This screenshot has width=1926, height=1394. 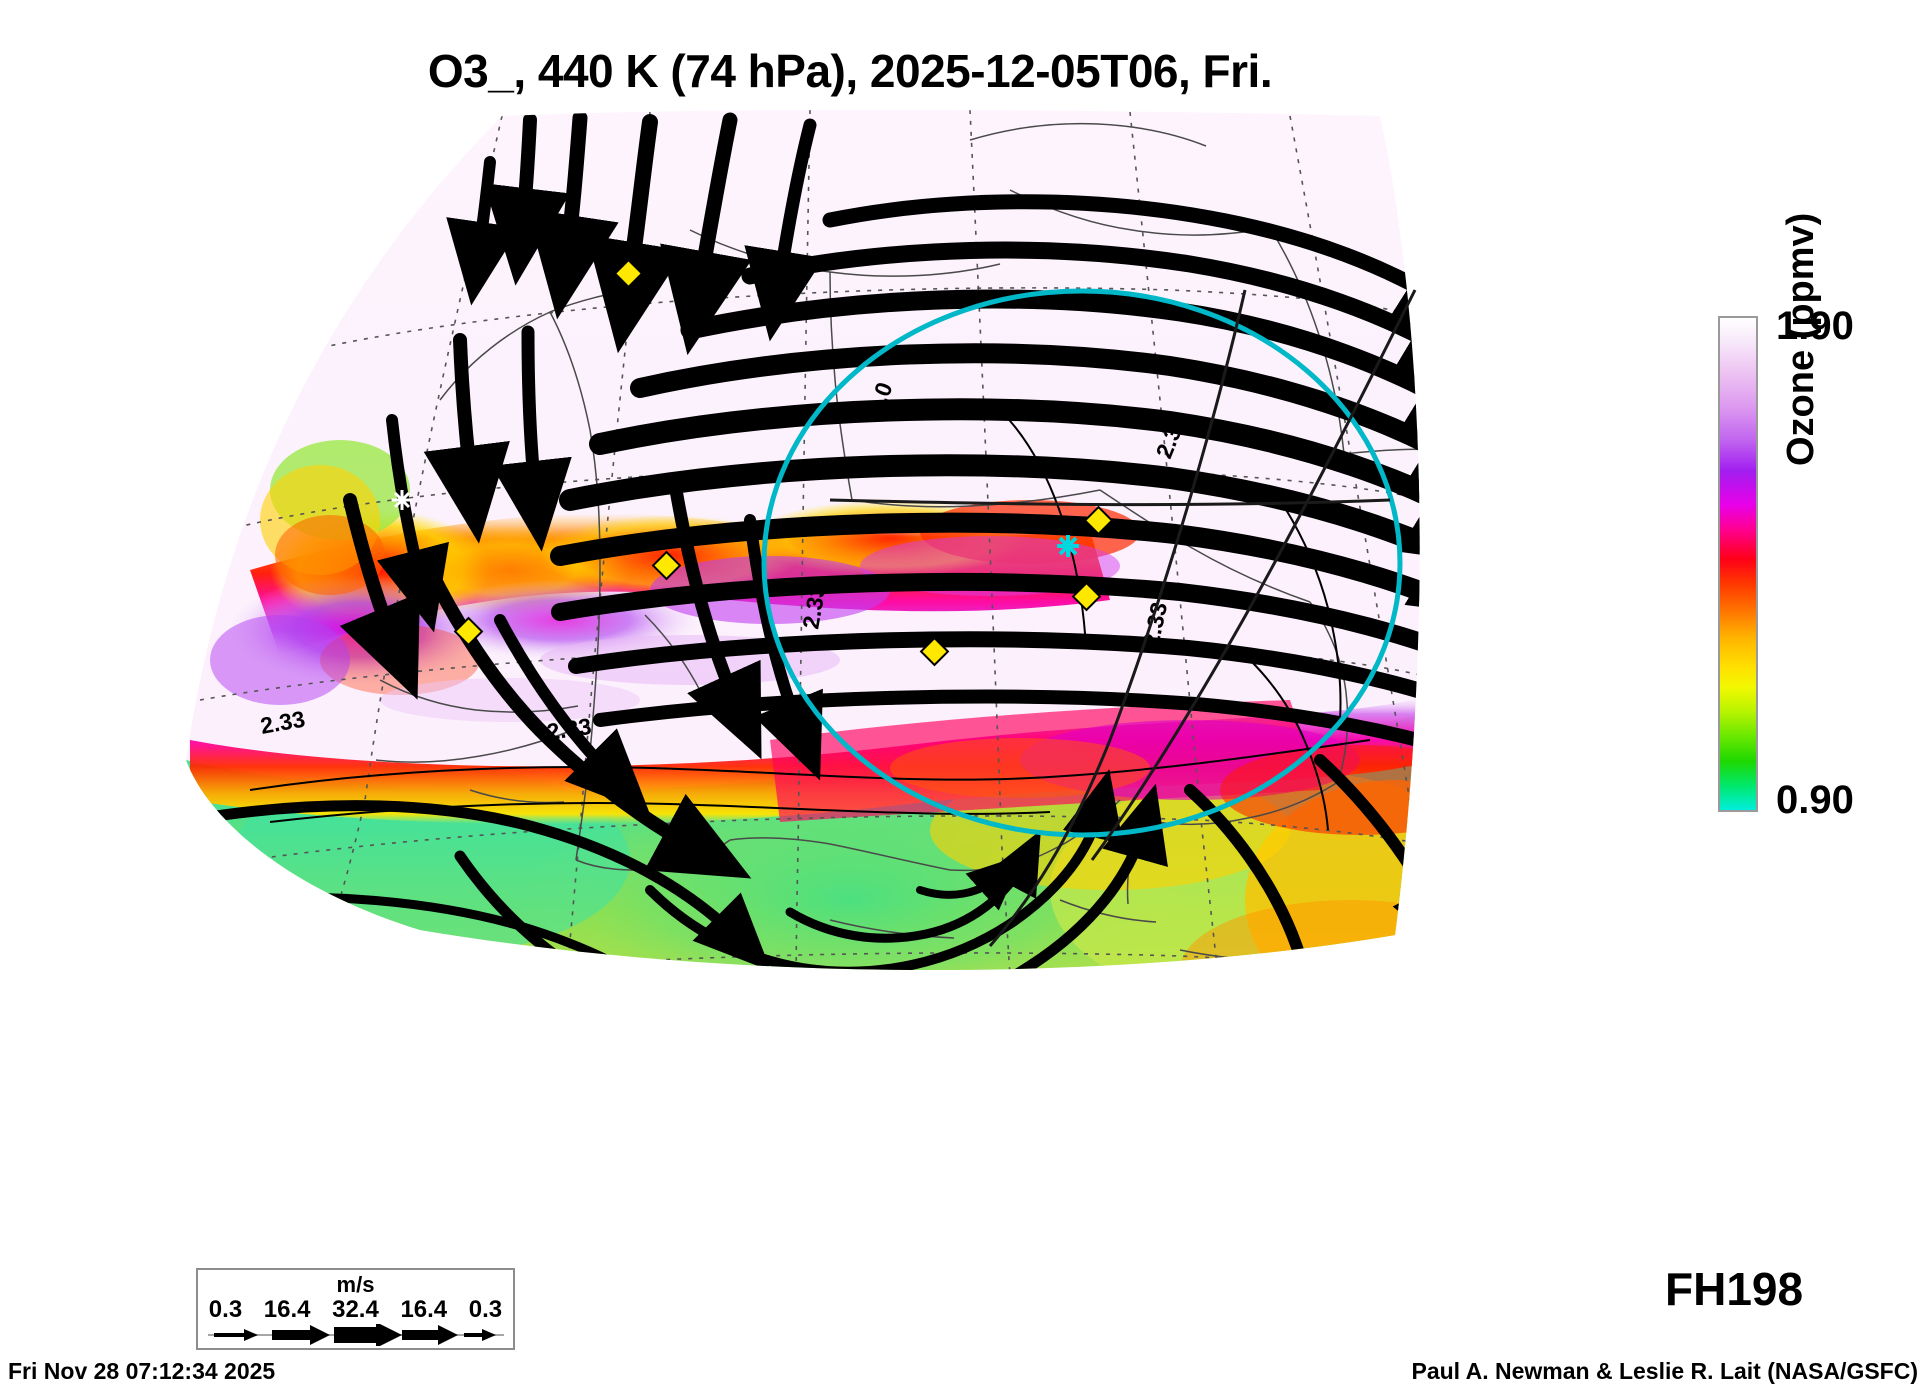 I want to click on wind-legend-values: 0.3 16.4 32.4 16.4 0.3, so click(x=355, y=1310).